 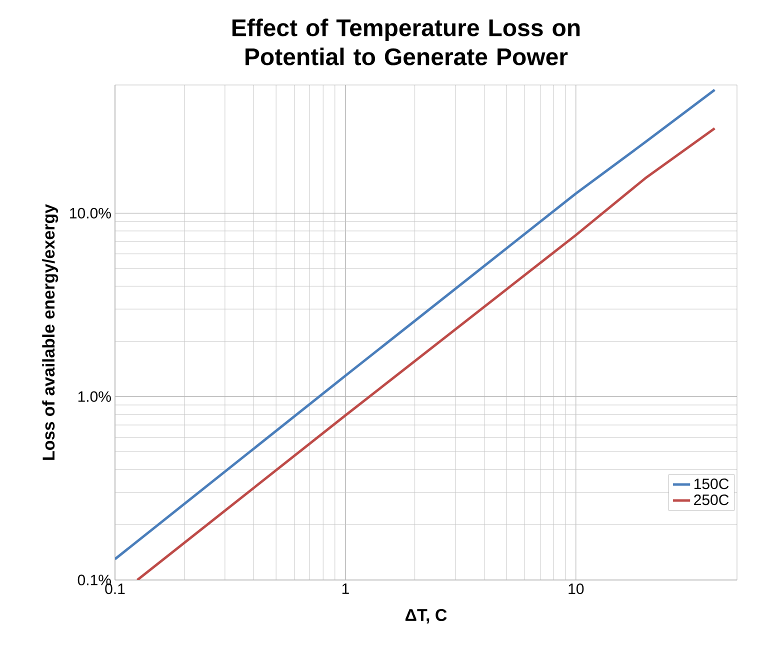 I want to click on y-tick-label: 0.1%, so click(x=94, y=580).